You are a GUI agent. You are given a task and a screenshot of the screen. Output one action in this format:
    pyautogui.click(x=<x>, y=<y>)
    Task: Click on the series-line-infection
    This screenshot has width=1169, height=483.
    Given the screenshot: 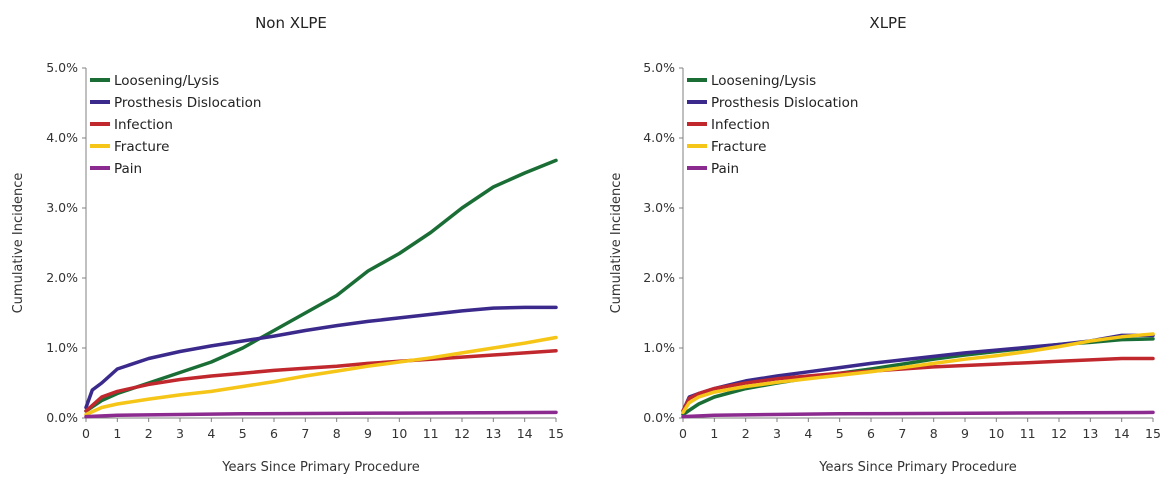 What is the action you would take?
    pyautogui.click(x=321, y=381)
    